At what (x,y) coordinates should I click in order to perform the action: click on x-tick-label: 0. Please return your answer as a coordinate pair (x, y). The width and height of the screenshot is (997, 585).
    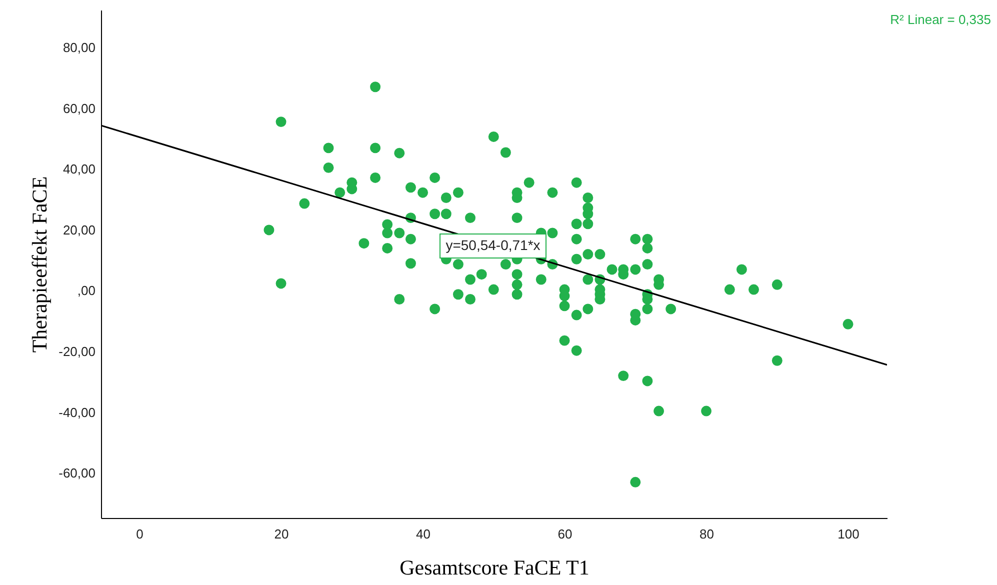
    Looking at the image, I should click on (140, 534).